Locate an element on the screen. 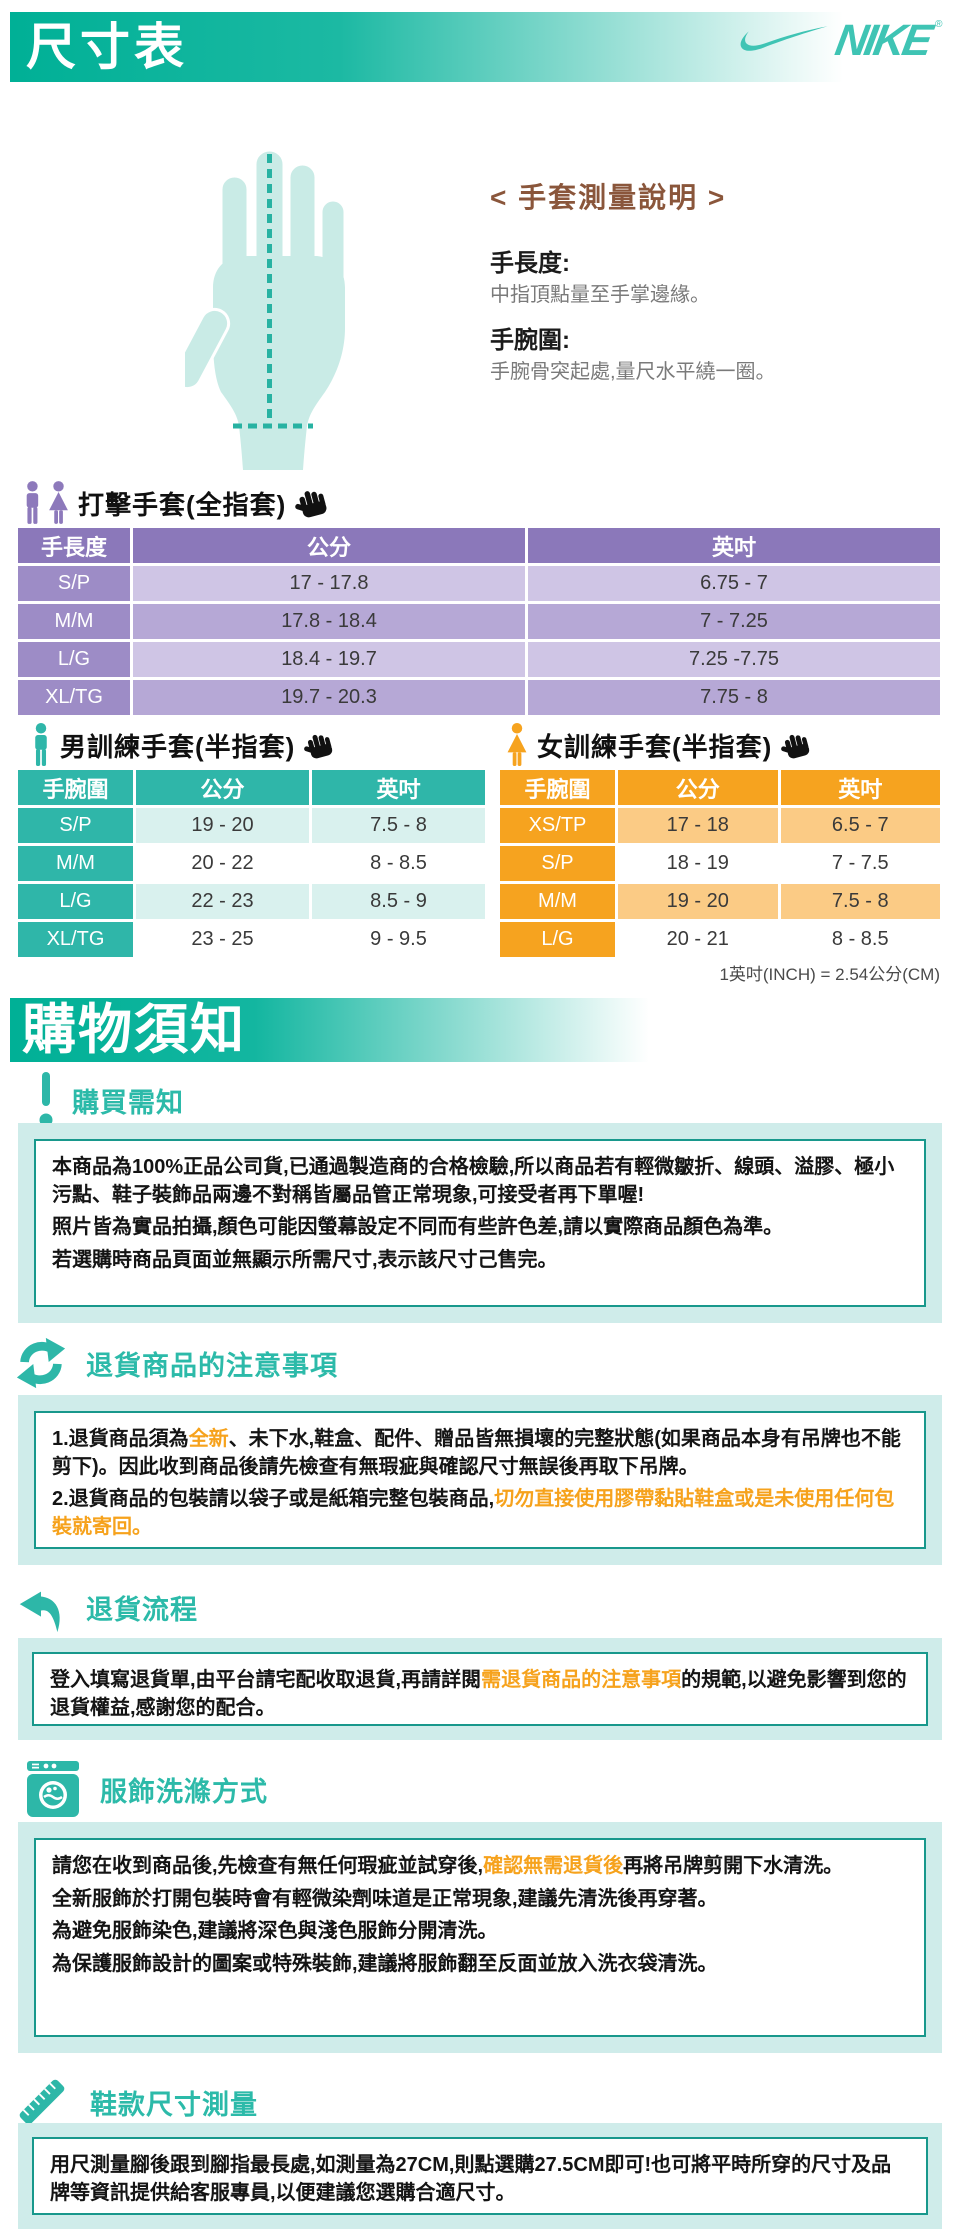 The image size is (960, 2237). column-header: 手長度 is located at coordinates (74, 545).